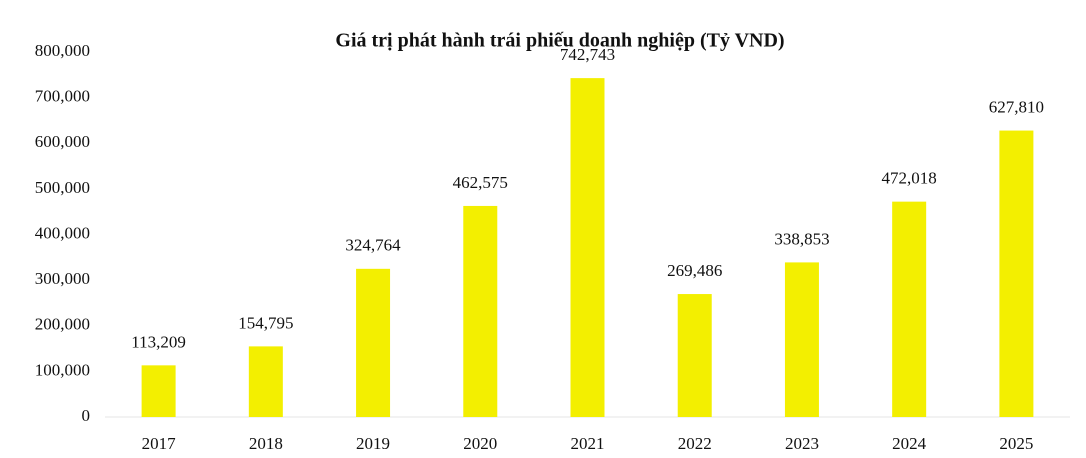 The width and height of the screenshot is (1086, 458). I want to click on value-label: 742,743, so click(587, 54).